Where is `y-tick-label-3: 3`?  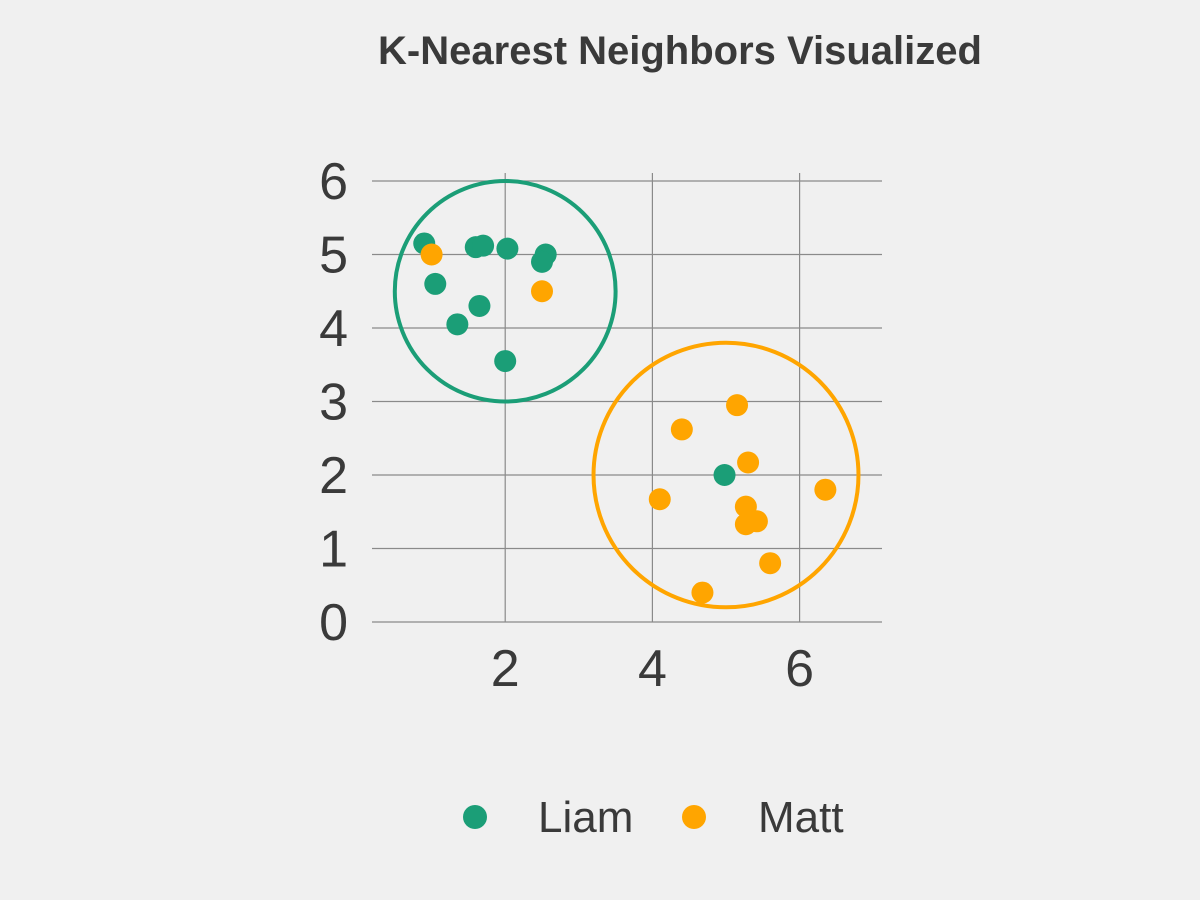 y-tick-label-3: 3 is located at coordinates (333, 403).